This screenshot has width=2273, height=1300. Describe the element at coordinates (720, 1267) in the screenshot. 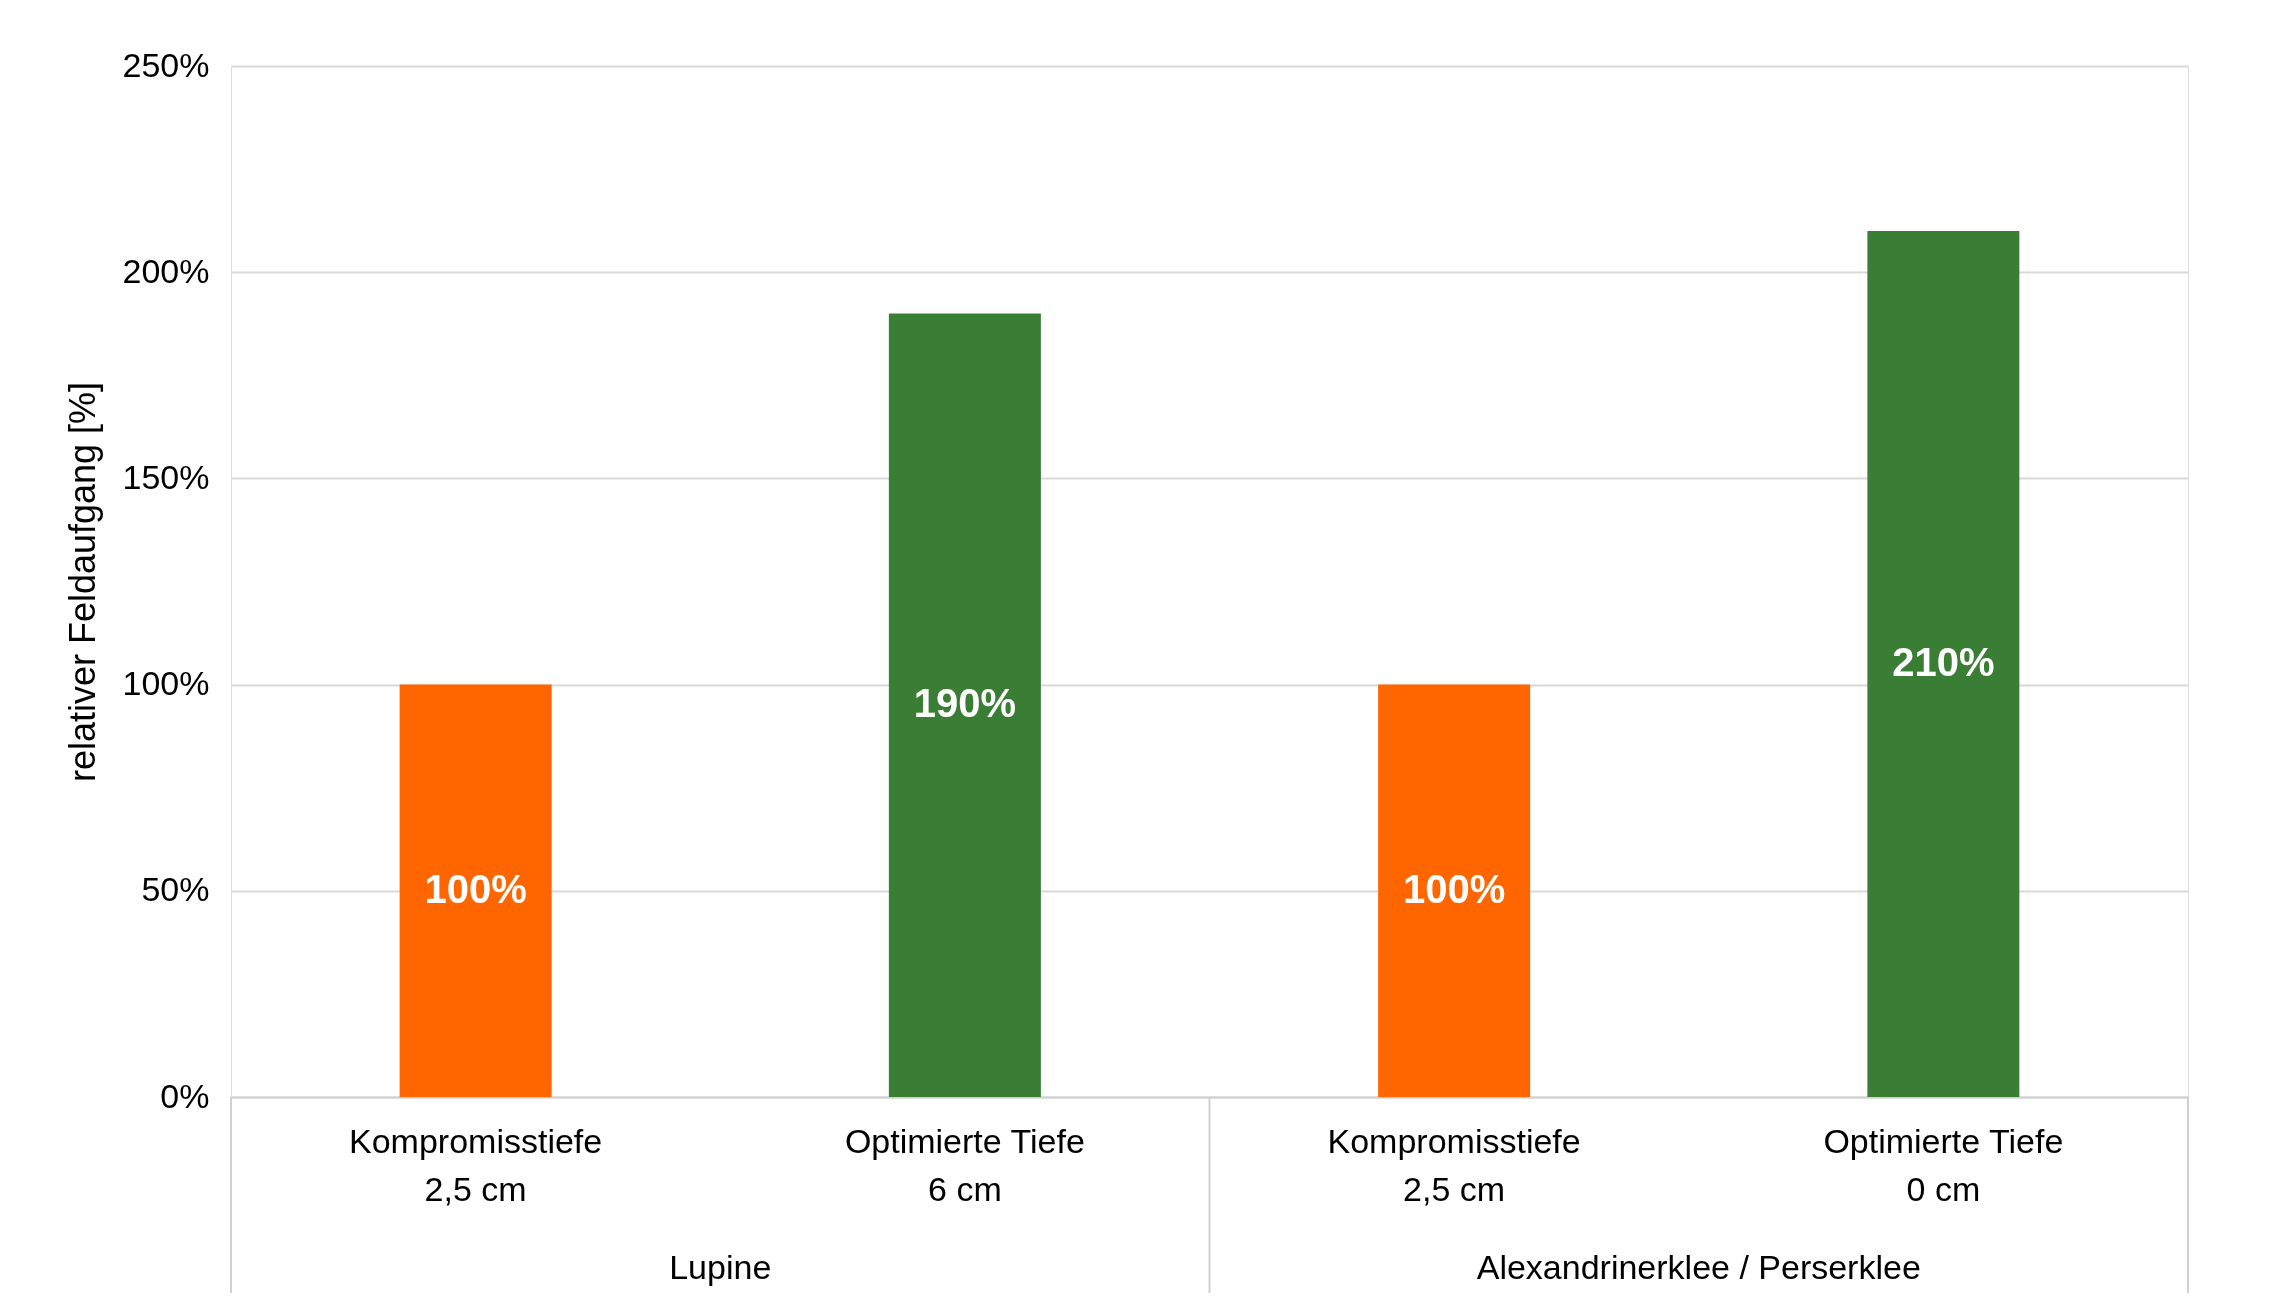

I see `text: Lupine` at that location.